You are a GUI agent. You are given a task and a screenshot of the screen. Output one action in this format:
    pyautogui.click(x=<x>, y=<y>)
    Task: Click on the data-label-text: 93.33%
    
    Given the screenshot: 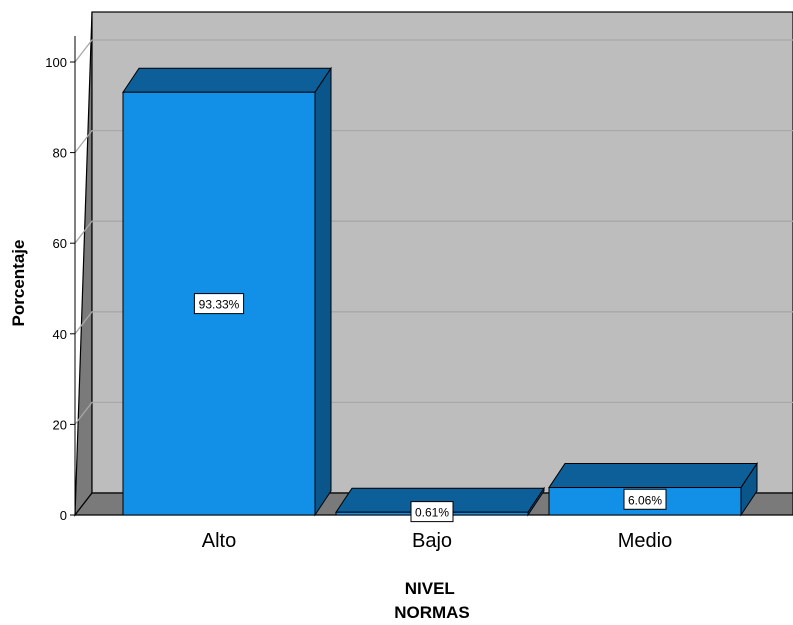 What is the action you would take?
    pyautogui.click(x=219, y=305)
    